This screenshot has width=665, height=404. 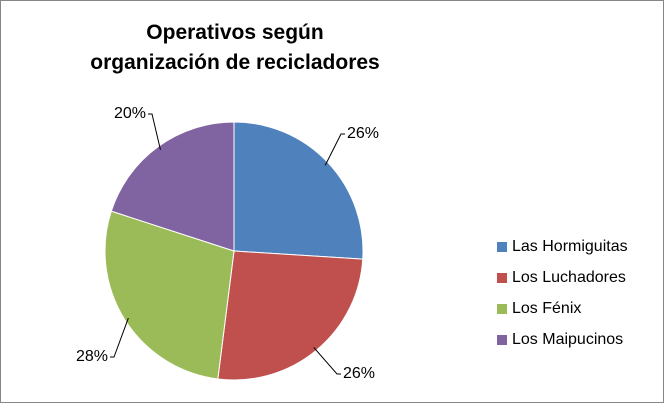 What do you see at coordinates (567, 339) in the screenshot?
I see `legend-label: Los Maipucinos` at bounding box center [567, 339].